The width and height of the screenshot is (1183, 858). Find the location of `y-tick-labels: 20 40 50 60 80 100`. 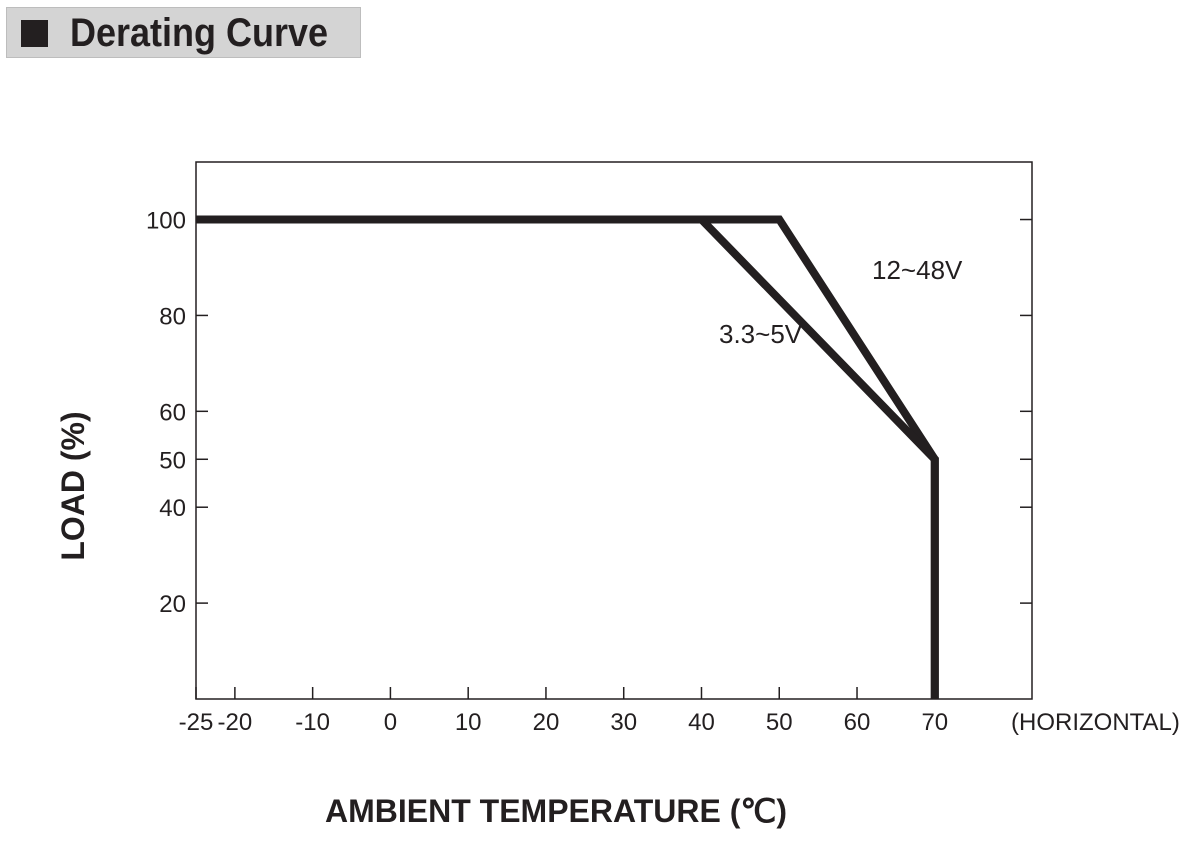

y-tick-labels: 20 40 50 60 80 100 is located at coordinates (166, 413).